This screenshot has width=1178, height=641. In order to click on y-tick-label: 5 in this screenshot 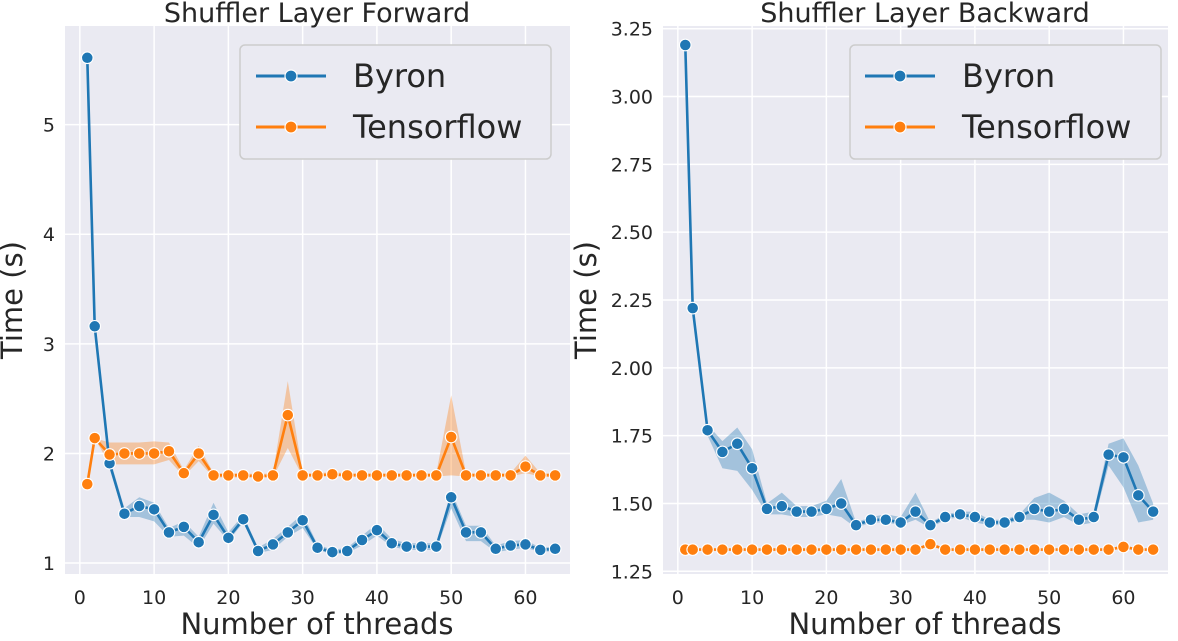, I will do `click(49, 126)`.